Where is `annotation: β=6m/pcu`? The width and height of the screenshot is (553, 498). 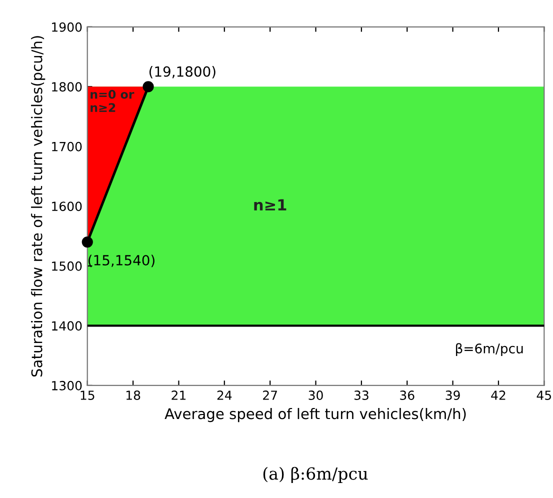
annotation: β=6m/pcu is located at coordinates (489, 349).